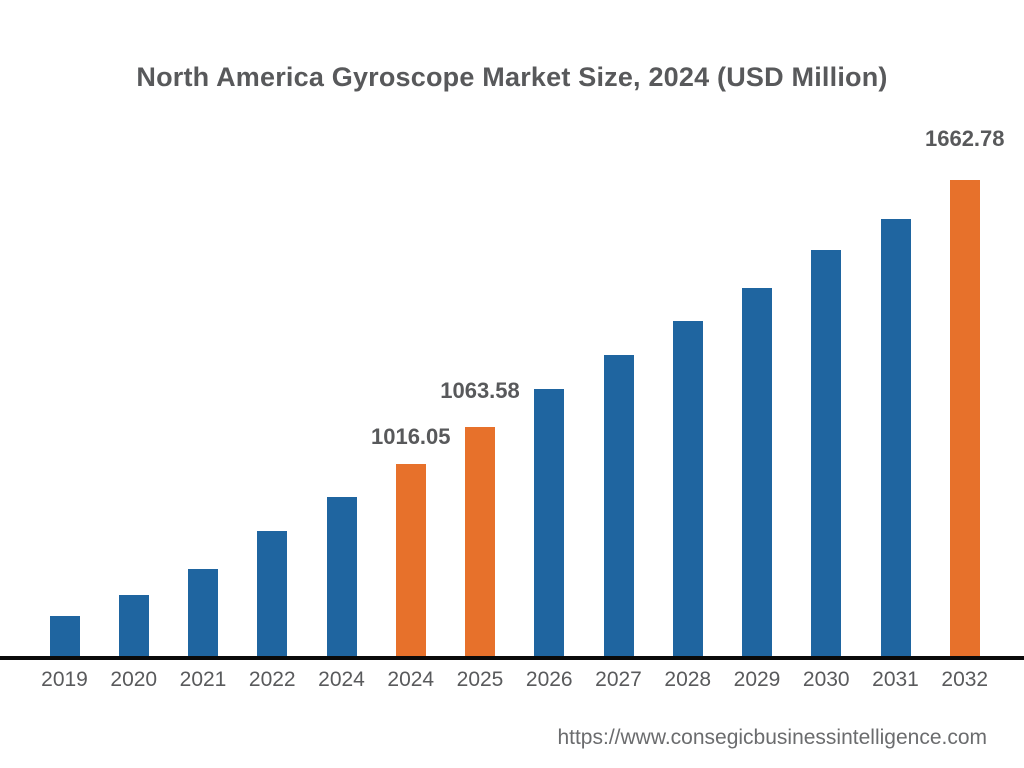 The image size is (1024, 768). Describe the element at coordinates (549, 522) in the screenshot. I see `bar-7-2026` at that location.